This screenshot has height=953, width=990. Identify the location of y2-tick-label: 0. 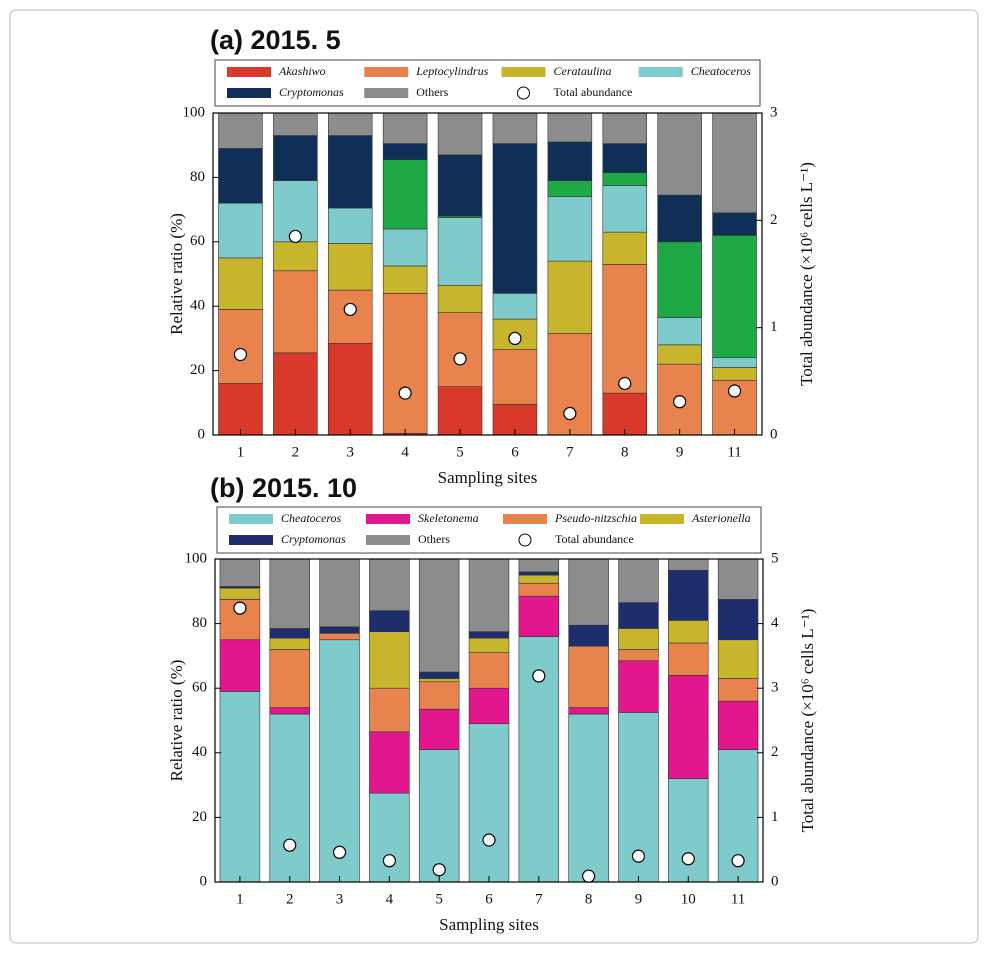
(774, 434).